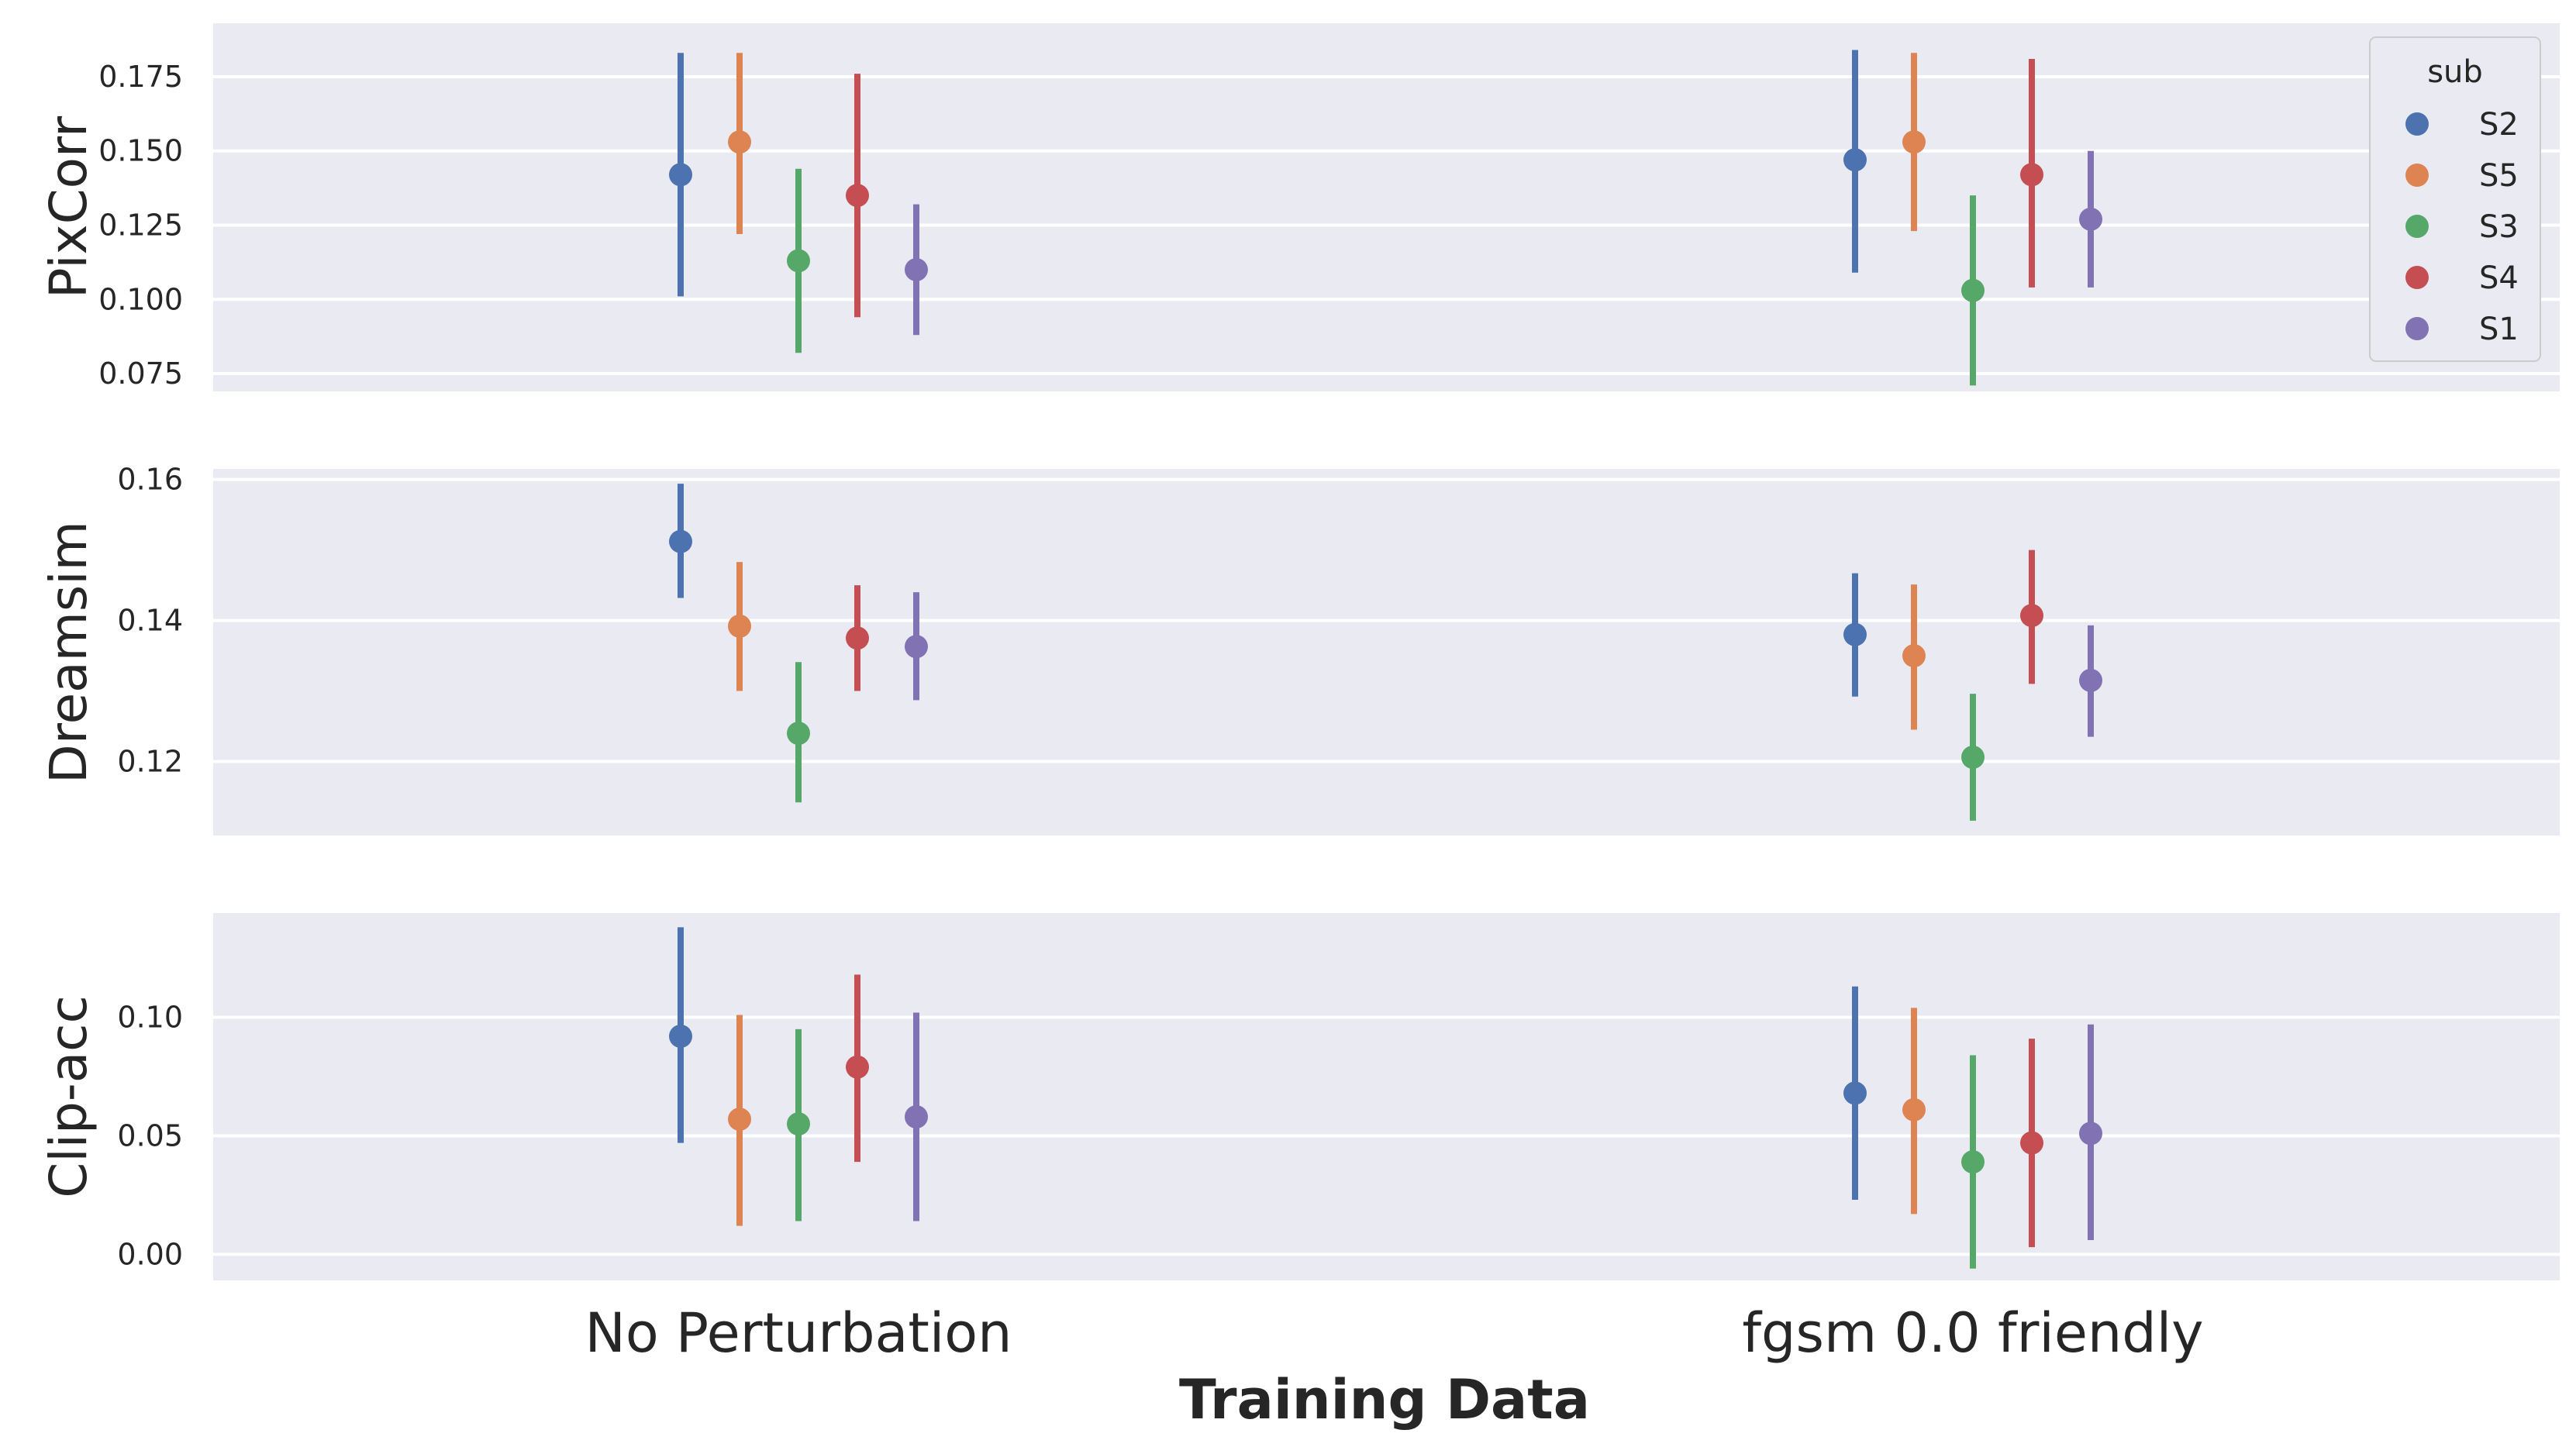  Describe the element at coordinates (2417, 277) in the screenshot. I see `legend-marker-s4` at that location.